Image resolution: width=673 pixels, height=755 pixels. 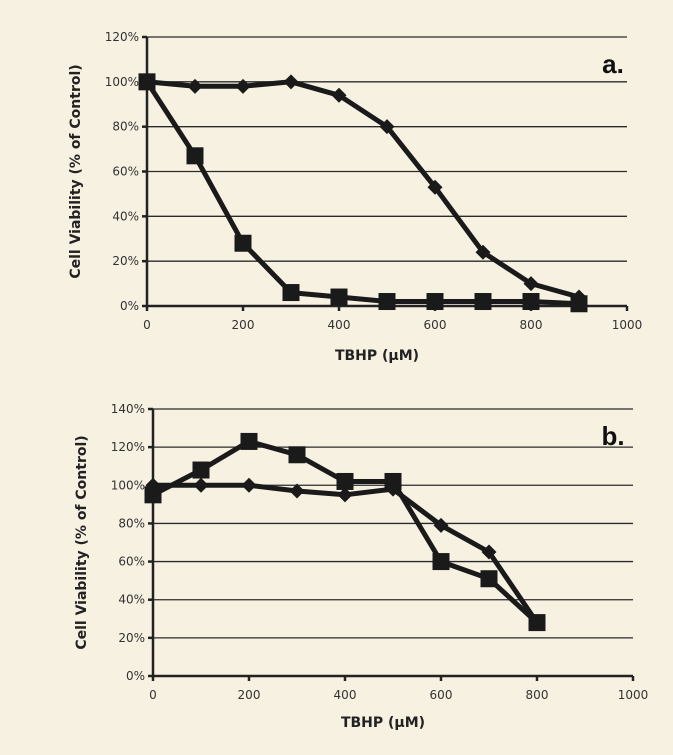 I want to click on series-line-diamond, so click(x=345, y=554).